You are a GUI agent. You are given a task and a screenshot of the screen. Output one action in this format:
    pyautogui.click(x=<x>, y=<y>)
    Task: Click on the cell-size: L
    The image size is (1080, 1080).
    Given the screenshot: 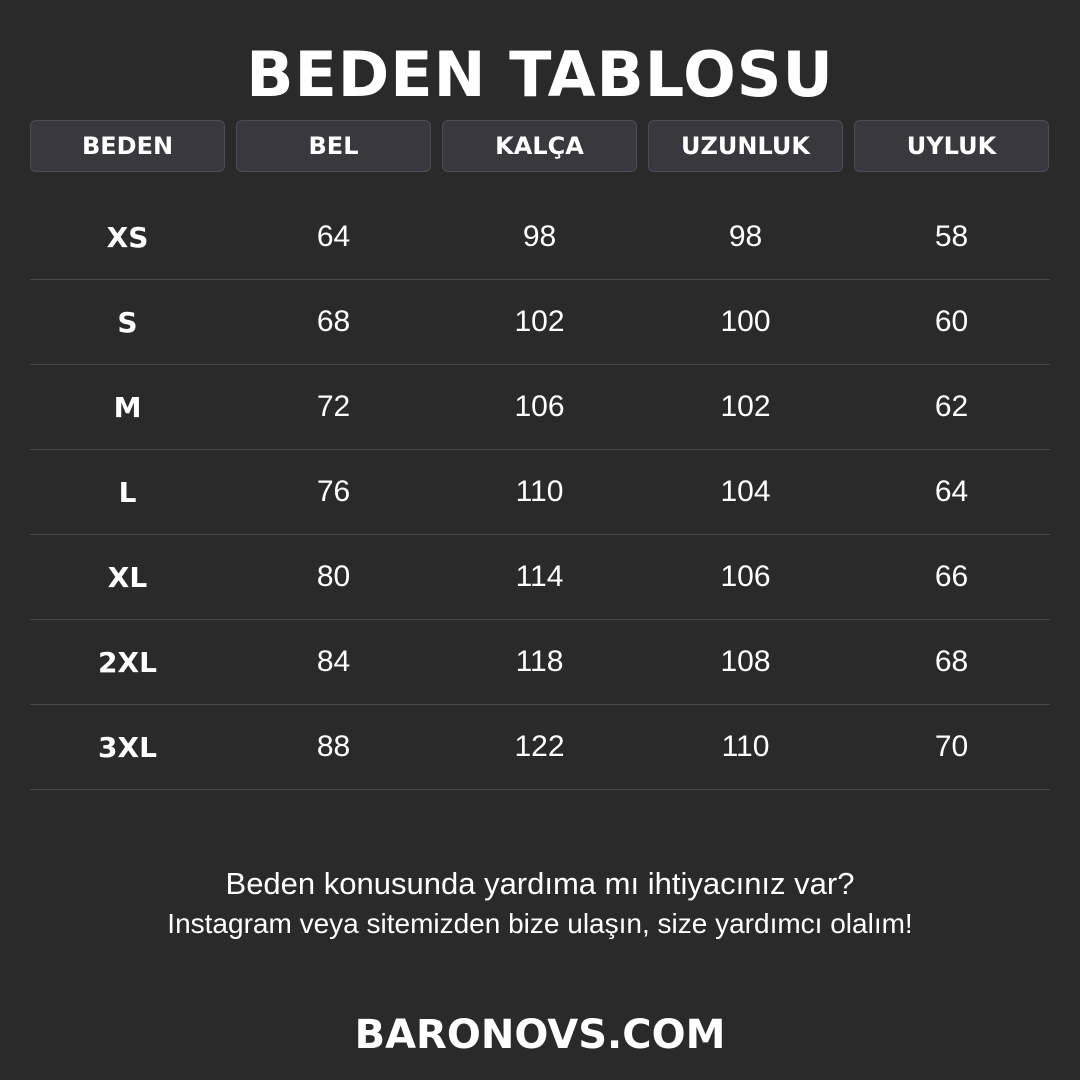 What is the action you would take?
    pyautogui.click(x=127, y=492)
    